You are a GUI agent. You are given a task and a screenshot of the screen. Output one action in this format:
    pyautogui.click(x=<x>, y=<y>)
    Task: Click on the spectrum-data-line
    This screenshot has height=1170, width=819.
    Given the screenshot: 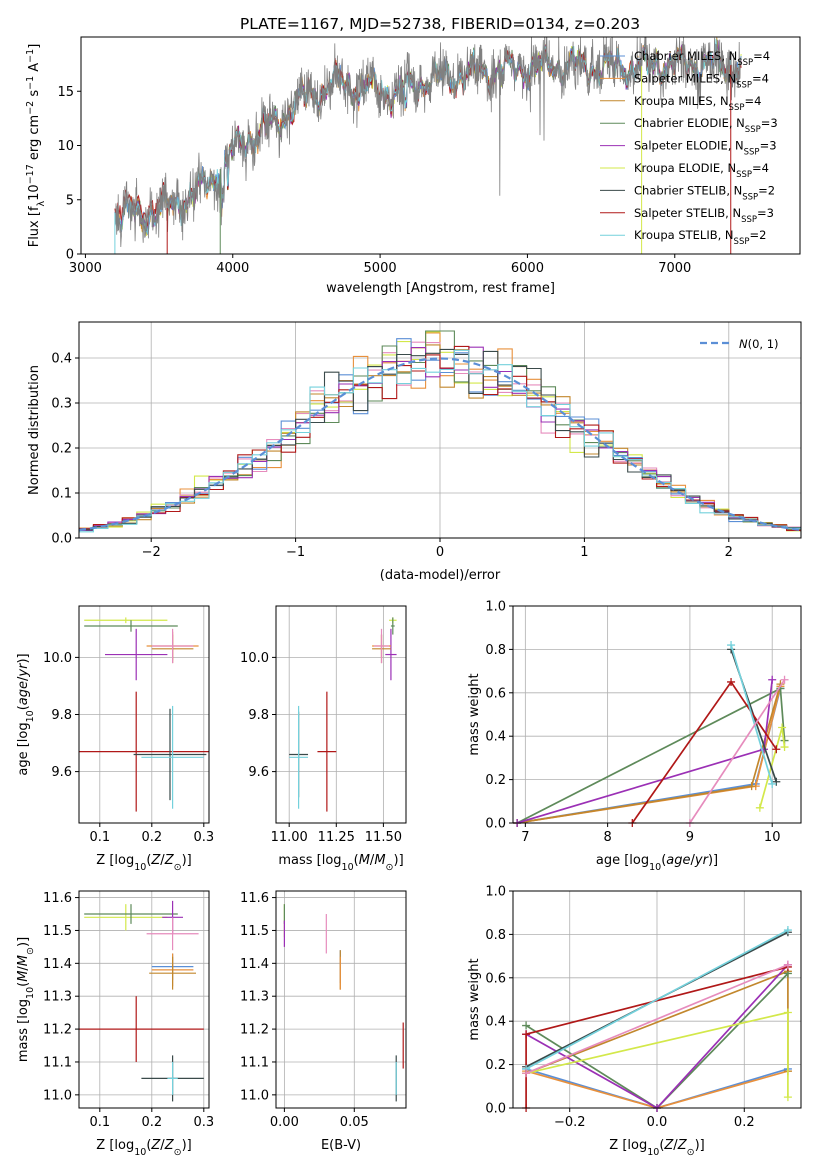 What is the action you would take?
    pyautogui.click(x=428, y=142)
    